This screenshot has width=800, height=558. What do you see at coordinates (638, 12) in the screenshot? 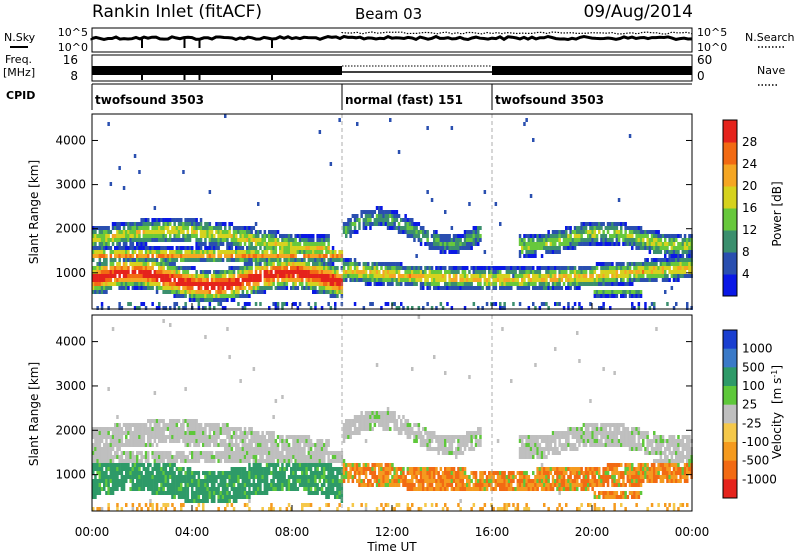
I see `date-label: 09/Aug/2014` at bounding box center [638, 12].